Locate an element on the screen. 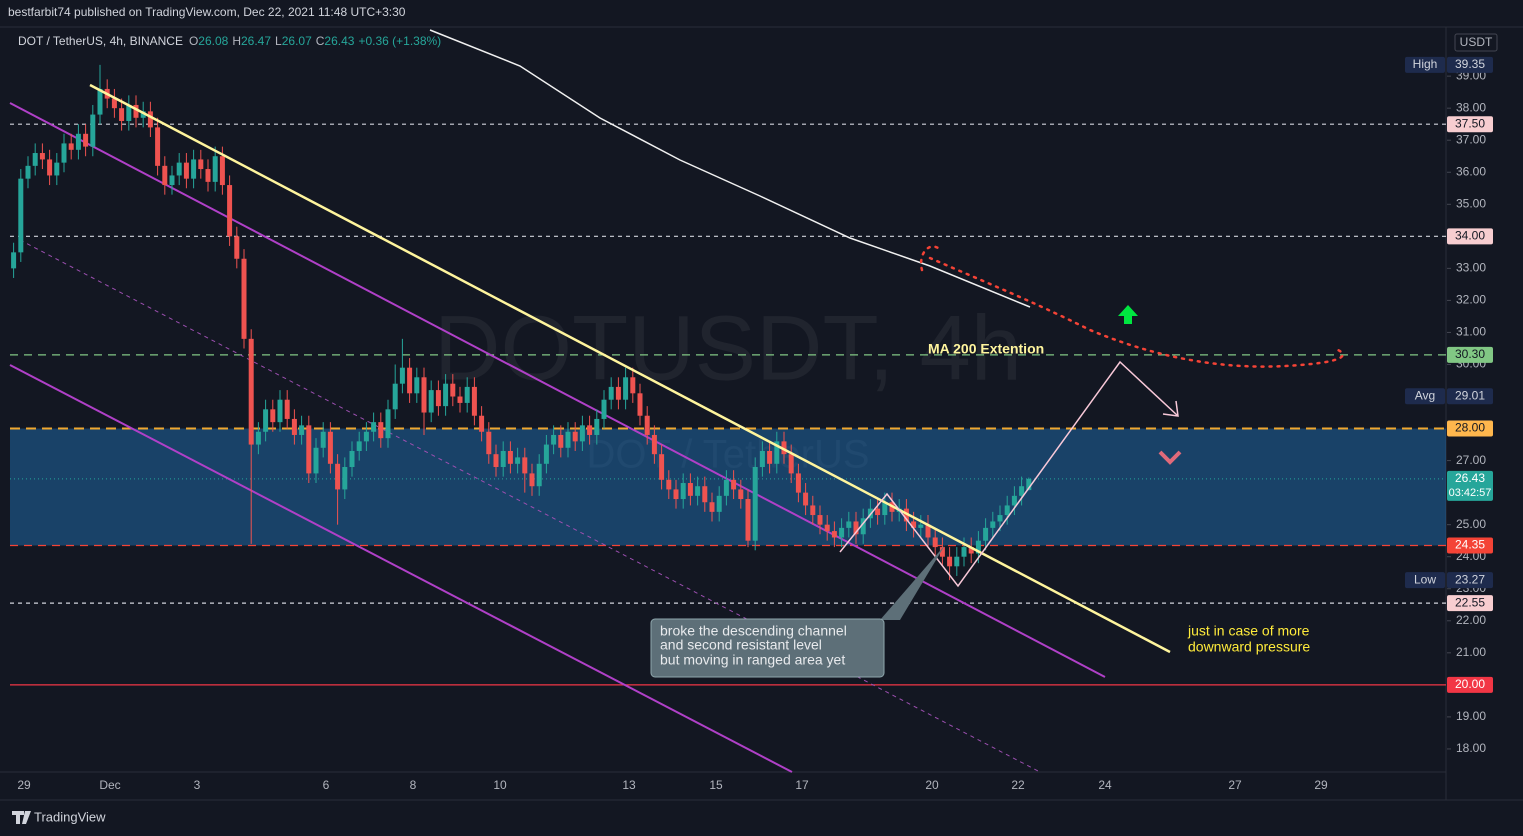 Image resolution: width=1523 pixels, height=836 pixels. x-tick-label: 29 is located at coordinates (1321, 785).